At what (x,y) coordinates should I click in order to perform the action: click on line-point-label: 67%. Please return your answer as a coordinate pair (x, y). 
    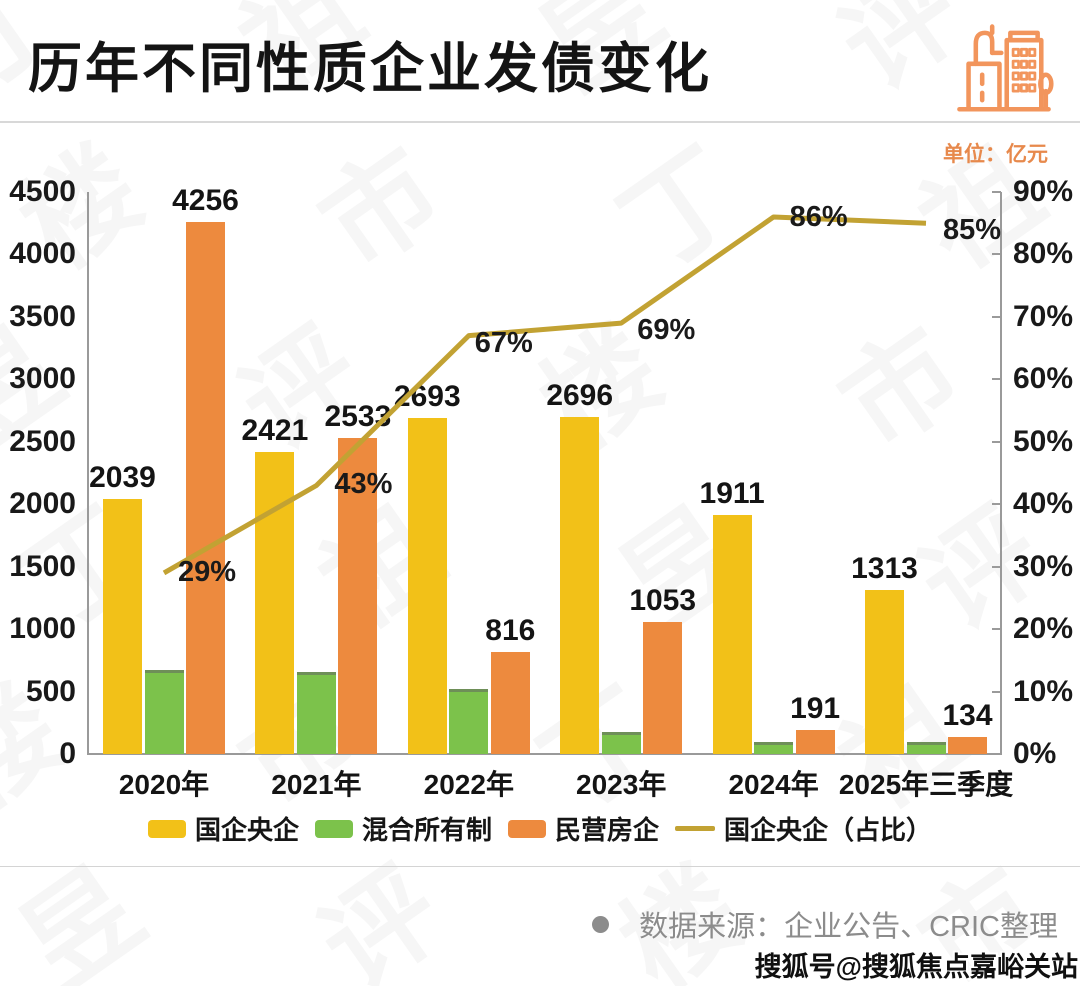
    Looking at the image, I should click on (503, 342).